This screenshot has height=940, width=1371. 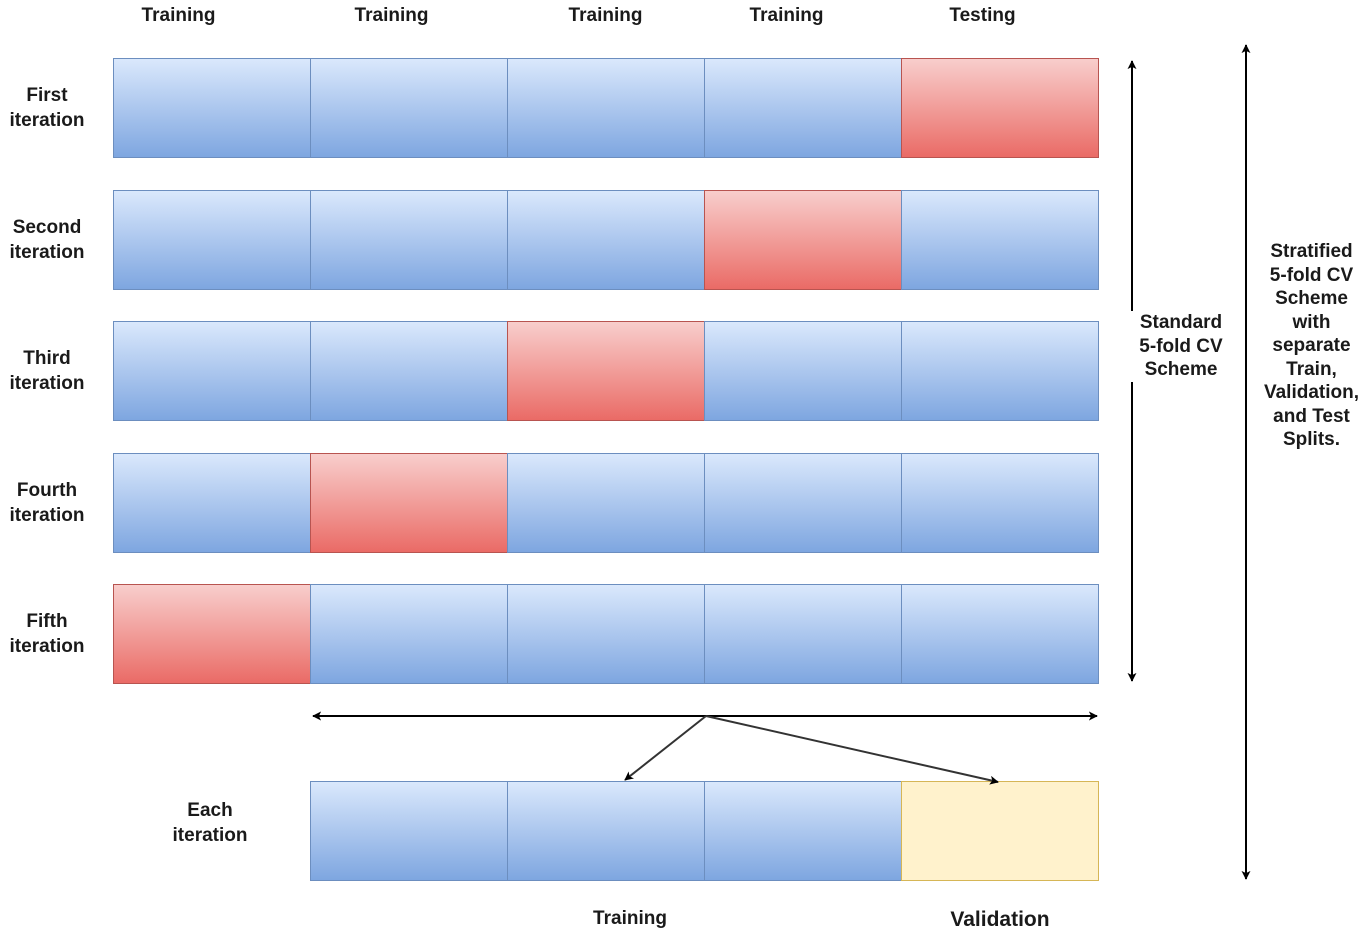 I want to click on iteration-label-third: Third iteration, so click(x=47, y=371).